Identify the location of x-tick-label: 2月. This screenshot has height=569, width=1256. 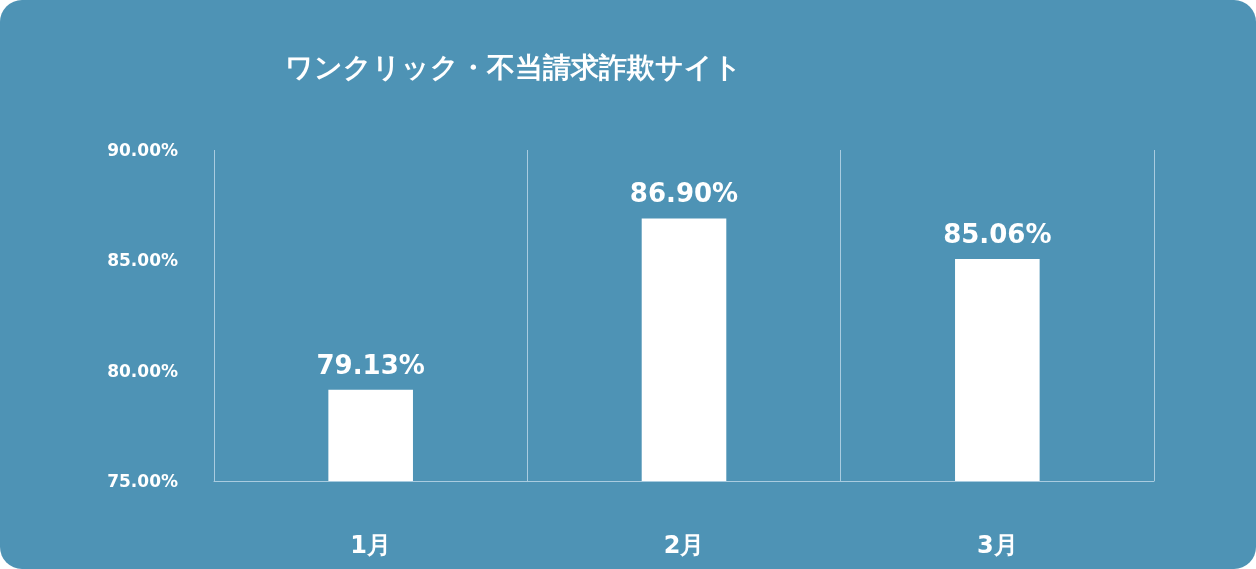
(684, 545).